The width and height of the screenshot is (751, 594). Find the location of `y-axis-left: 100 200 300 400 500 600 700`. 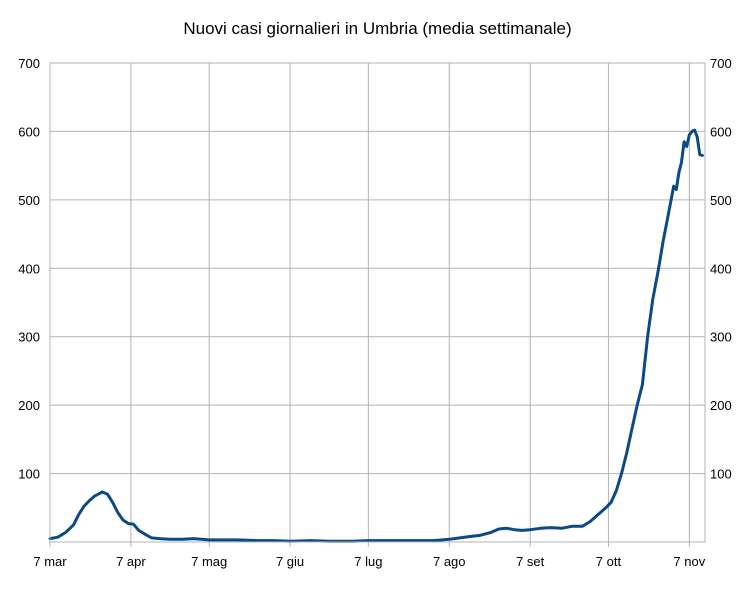

y-axis-left: 100 200 300 400 500 600 700 is located at coordinates (29, 269).